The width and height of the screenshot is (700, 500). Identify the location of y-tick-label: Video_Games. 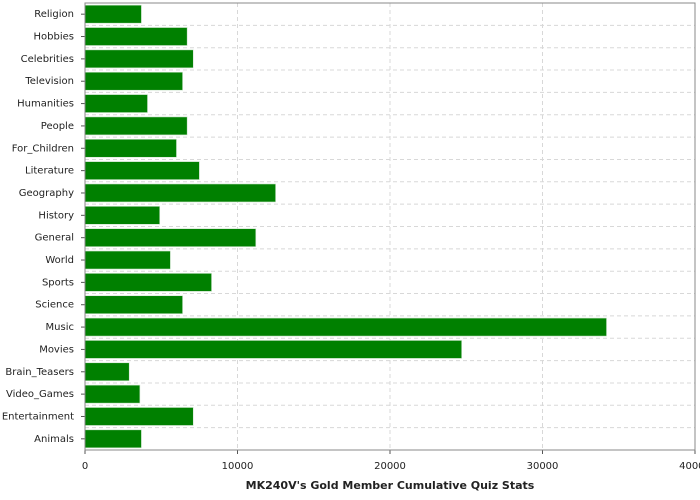
(40, 394).